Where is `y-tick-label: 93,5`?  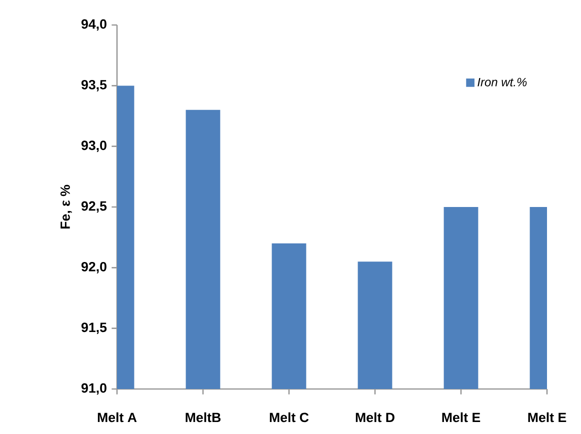
y-tick-label: 93,5 is located at coordinates (94, 86).